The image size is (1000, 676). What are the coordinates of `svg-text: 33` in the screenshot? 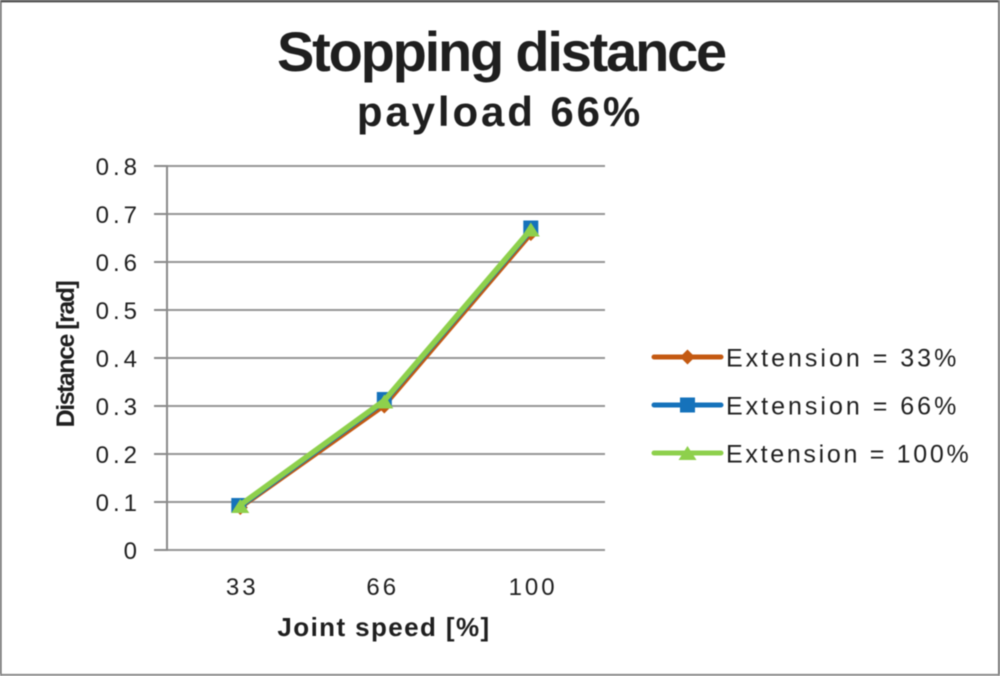 It's located at (242, 587).